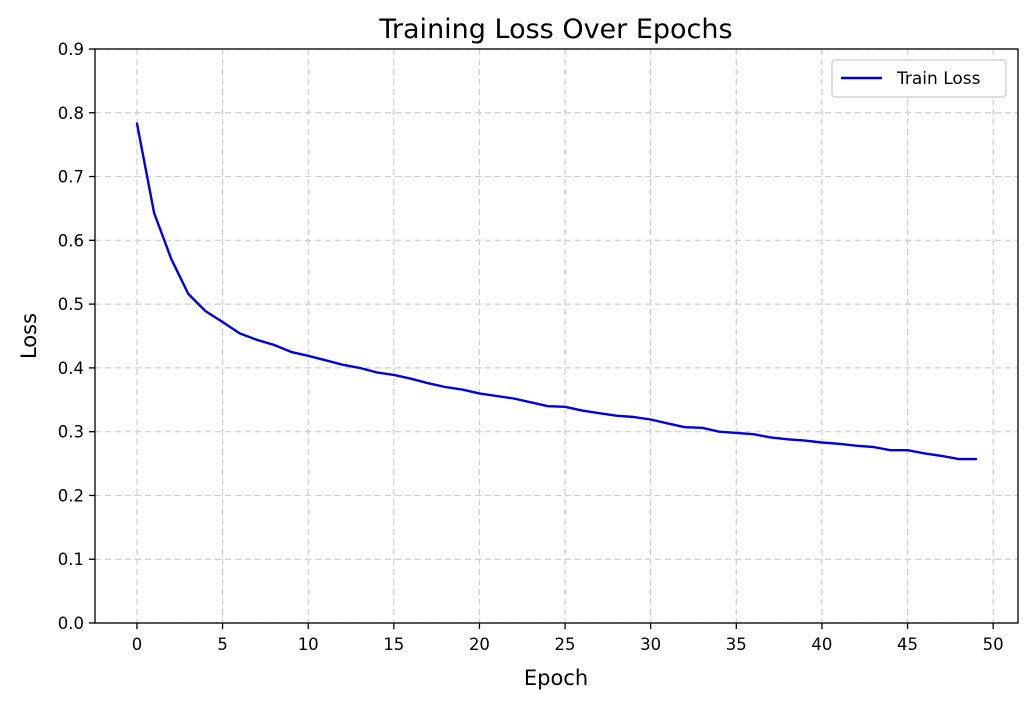 The width and height of the screenshot is (1033, 705). What do you see at coordinates (137, 644) in the screenshot?
I see `x-tick-label: 0` at bounding box center [137, 644].